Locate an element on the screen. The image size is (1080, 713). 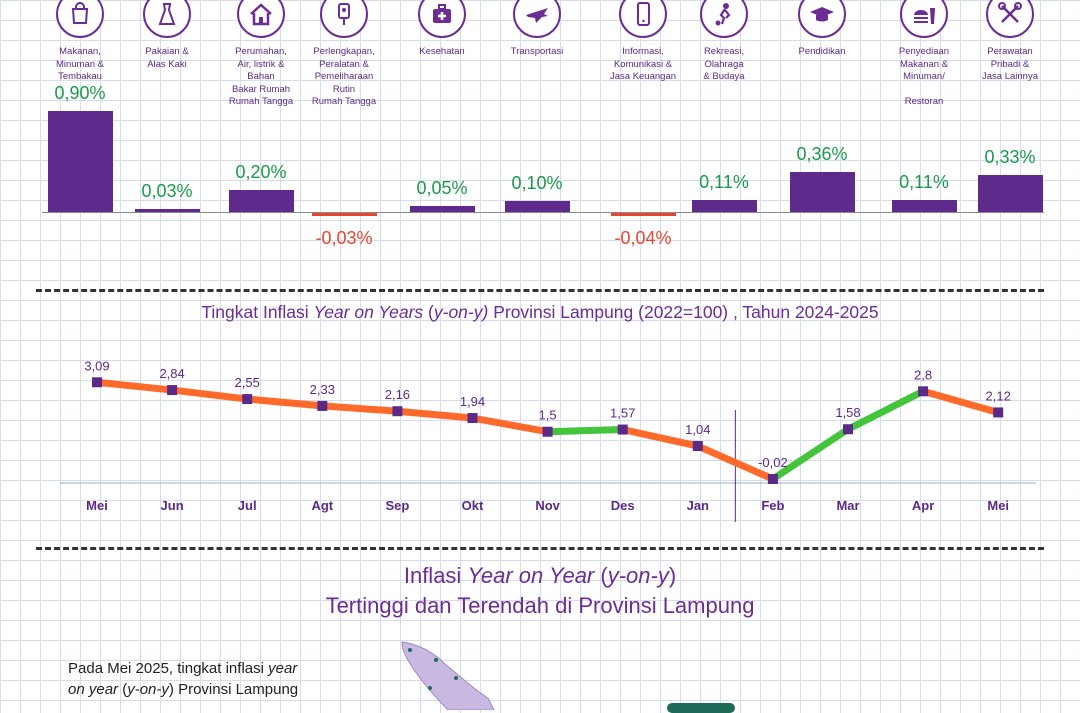
burger-drink-icon is located at coordinates (924, 19).